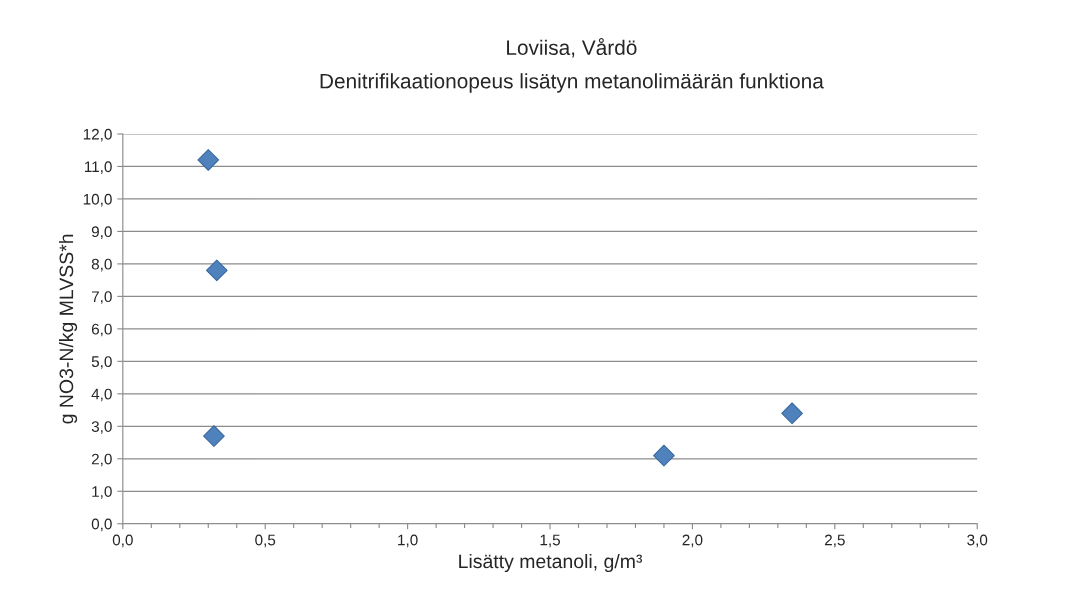 The image size is (1068, 609). I want to click on y-tick-label: 11,0, so click(98, 167).